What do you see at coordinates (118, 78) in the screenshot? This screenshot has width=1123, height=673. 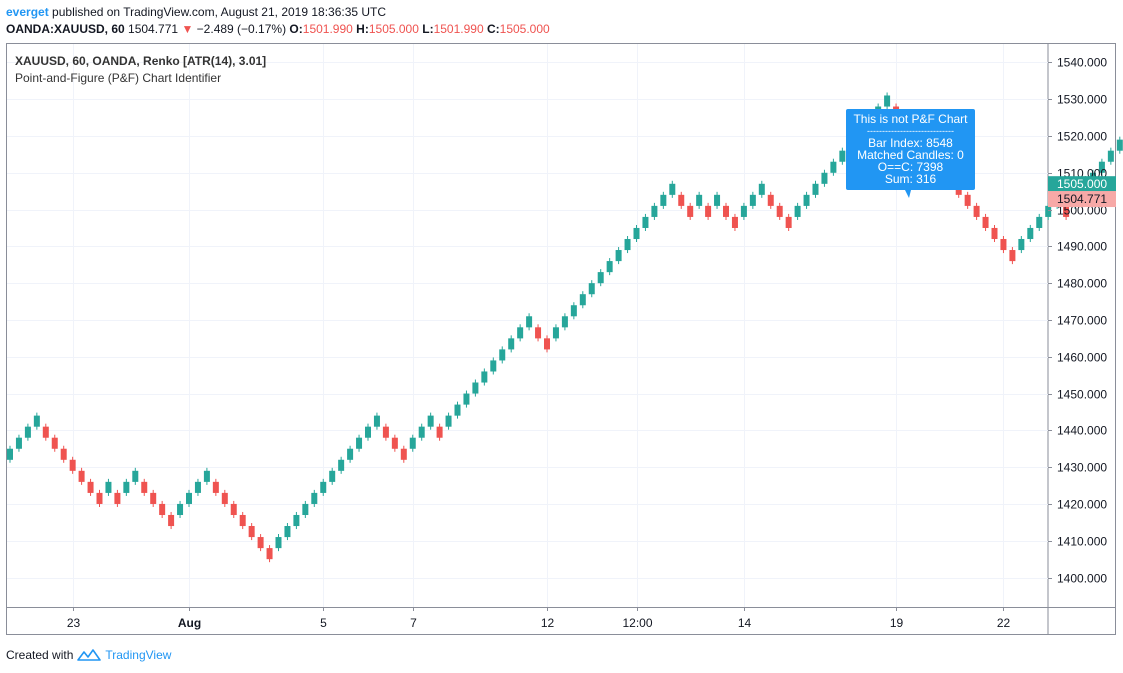 I see `indicator-legend: Point-and-Figure (P&F) Chart Identifier` at bounding box center [118, 78].